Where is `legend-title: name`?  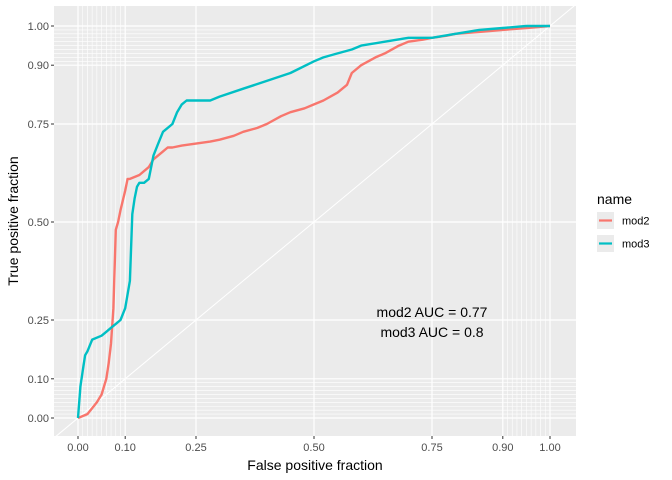 legend-title: name is located at coordinates (614, 199).